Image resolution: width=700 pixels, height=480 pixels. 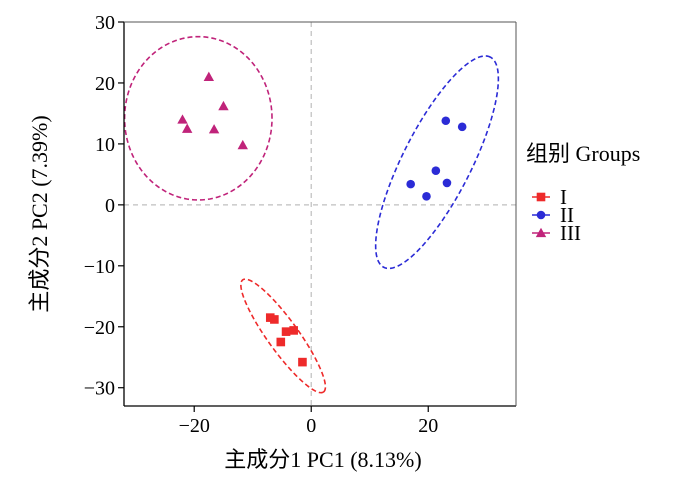 What do you see at coordinates (104, 206) in the screenshot?
I see `y-axis-ticks: −30 −20 −10 0 10 20 30` at bounding box center [104, 206].